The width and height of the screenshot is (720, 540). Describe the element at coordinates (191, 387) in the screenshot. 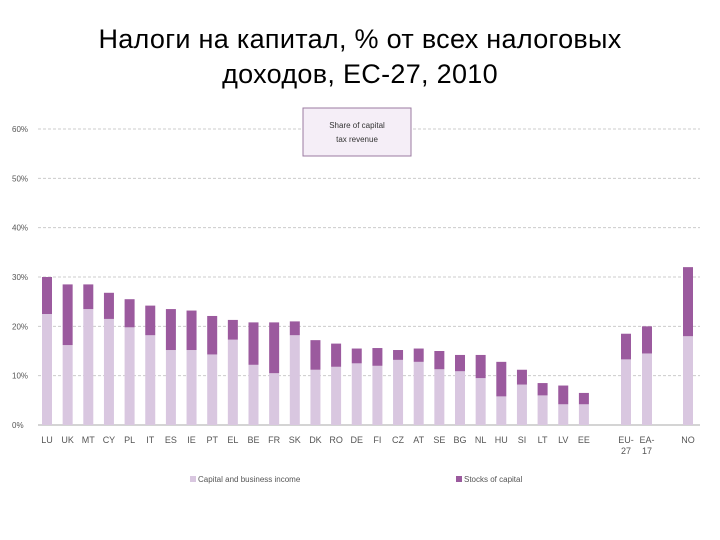

I see `bar-segment-ie-capital-income` at that location.